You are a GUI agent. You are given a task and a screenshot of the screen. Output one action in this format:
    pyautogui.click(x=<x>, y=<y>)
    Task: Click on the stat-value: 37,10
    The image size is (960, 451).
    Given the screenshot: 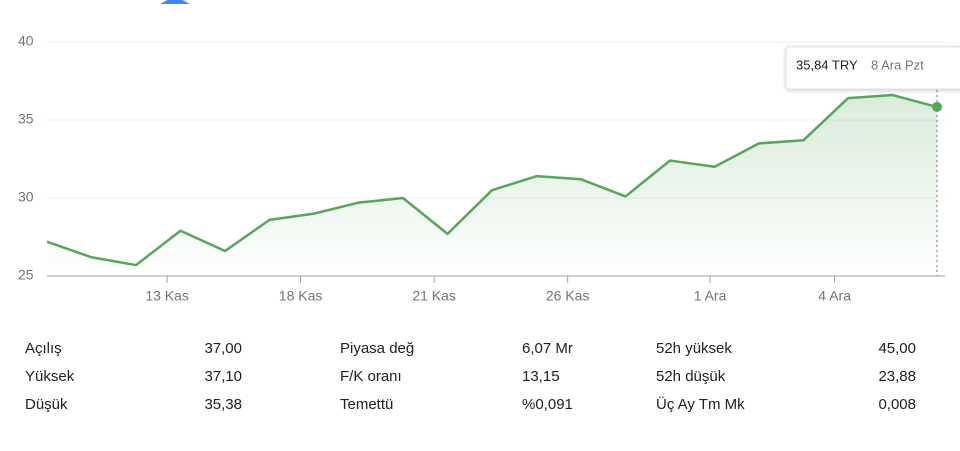 What is the action you would take?
    pyautogui.click(x=223, y=376)
    